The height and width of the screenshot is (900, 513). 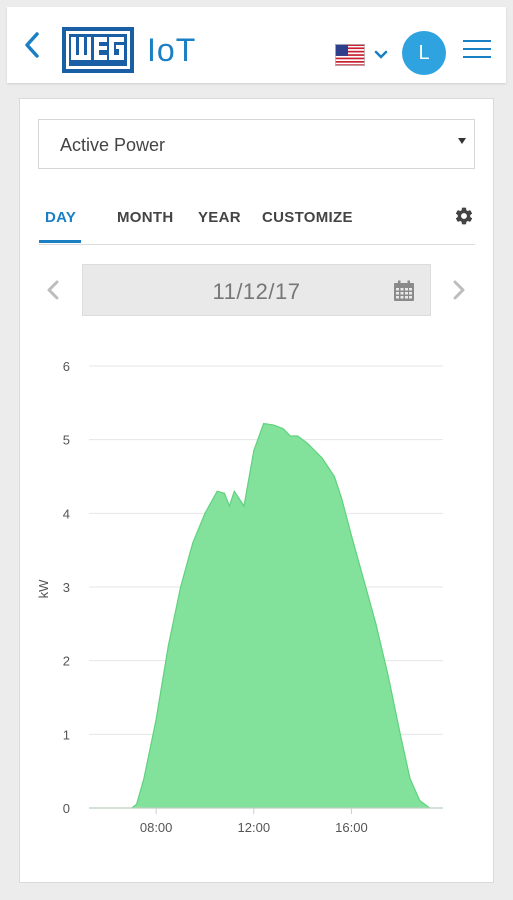 I want to click on y-tick-label: 4, so click(x=66, y=513).